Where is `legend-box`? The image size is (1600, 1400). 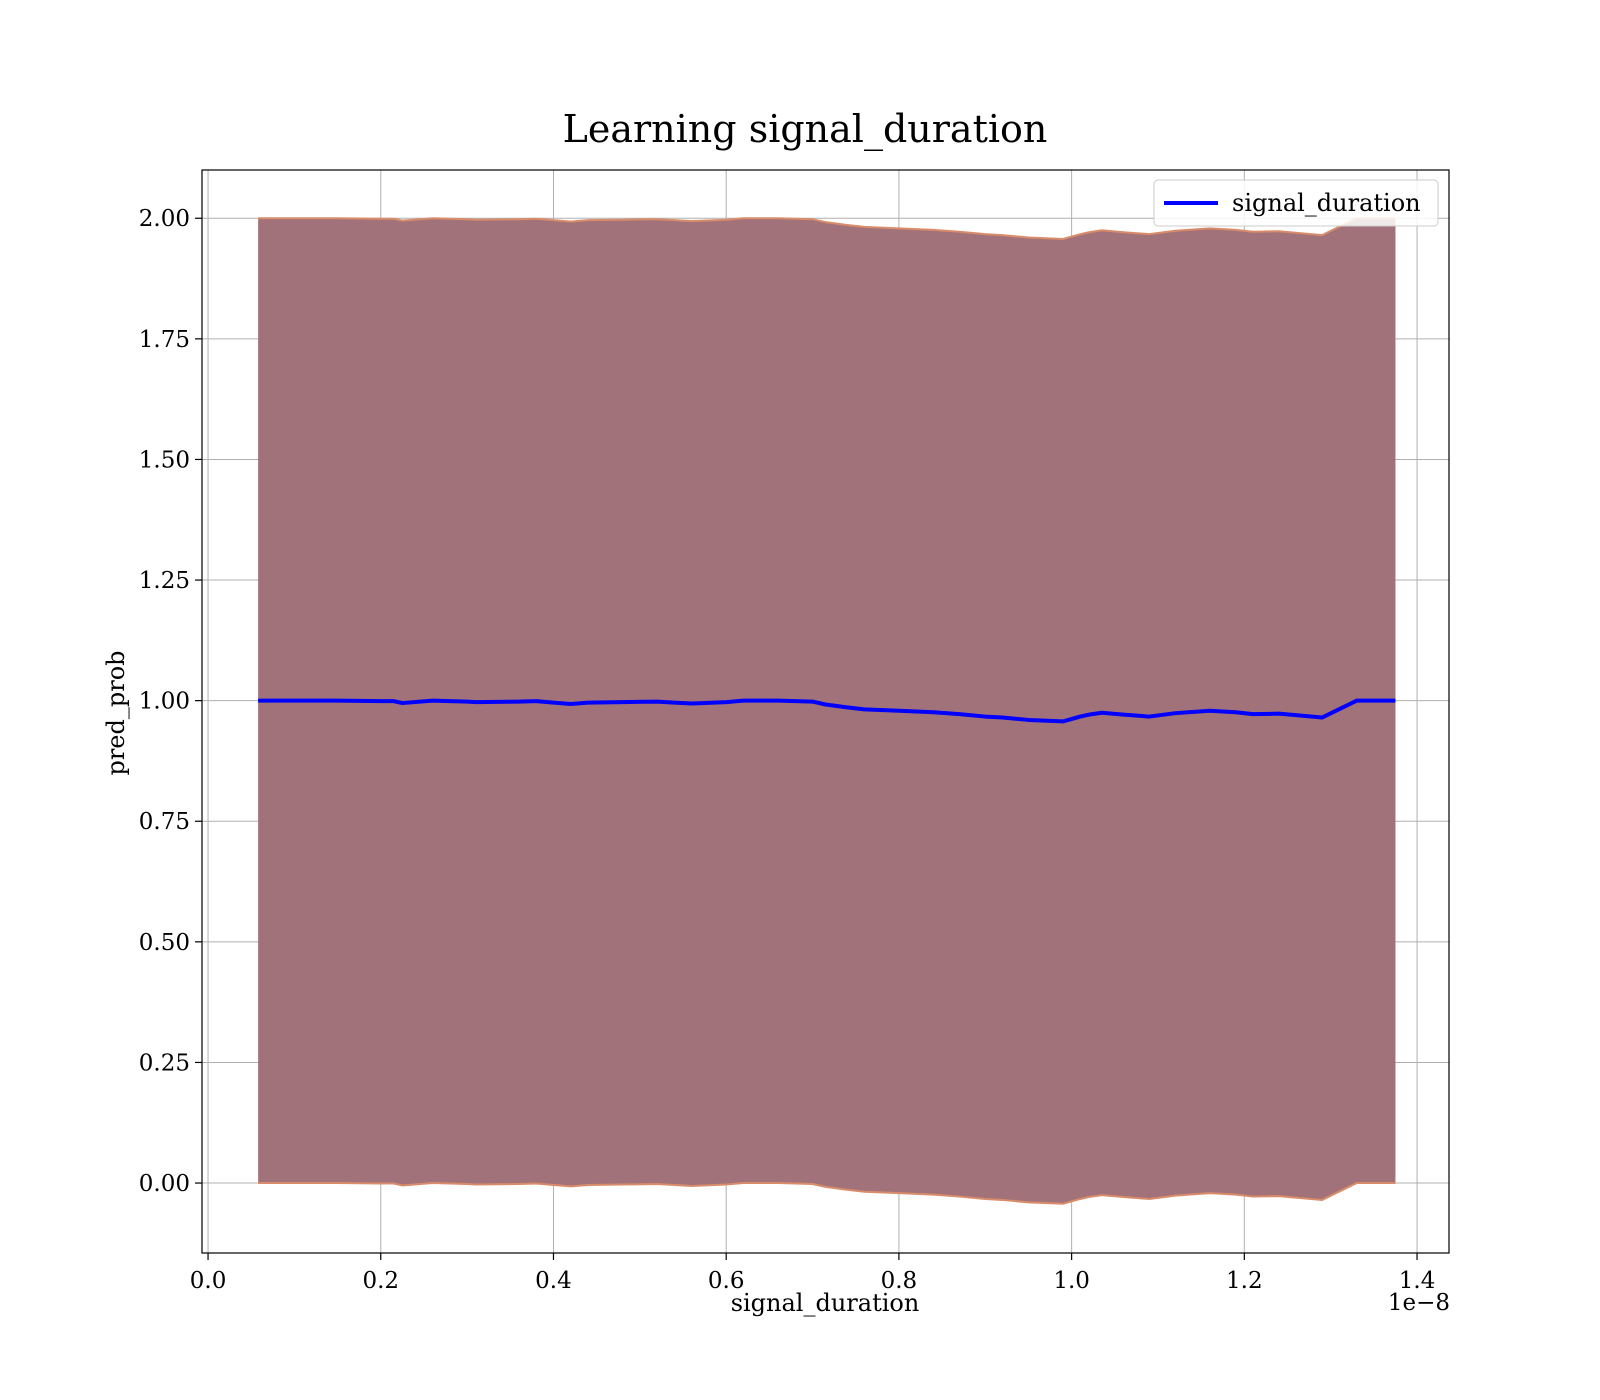 legend-box is located at coordinates (1296, 203).